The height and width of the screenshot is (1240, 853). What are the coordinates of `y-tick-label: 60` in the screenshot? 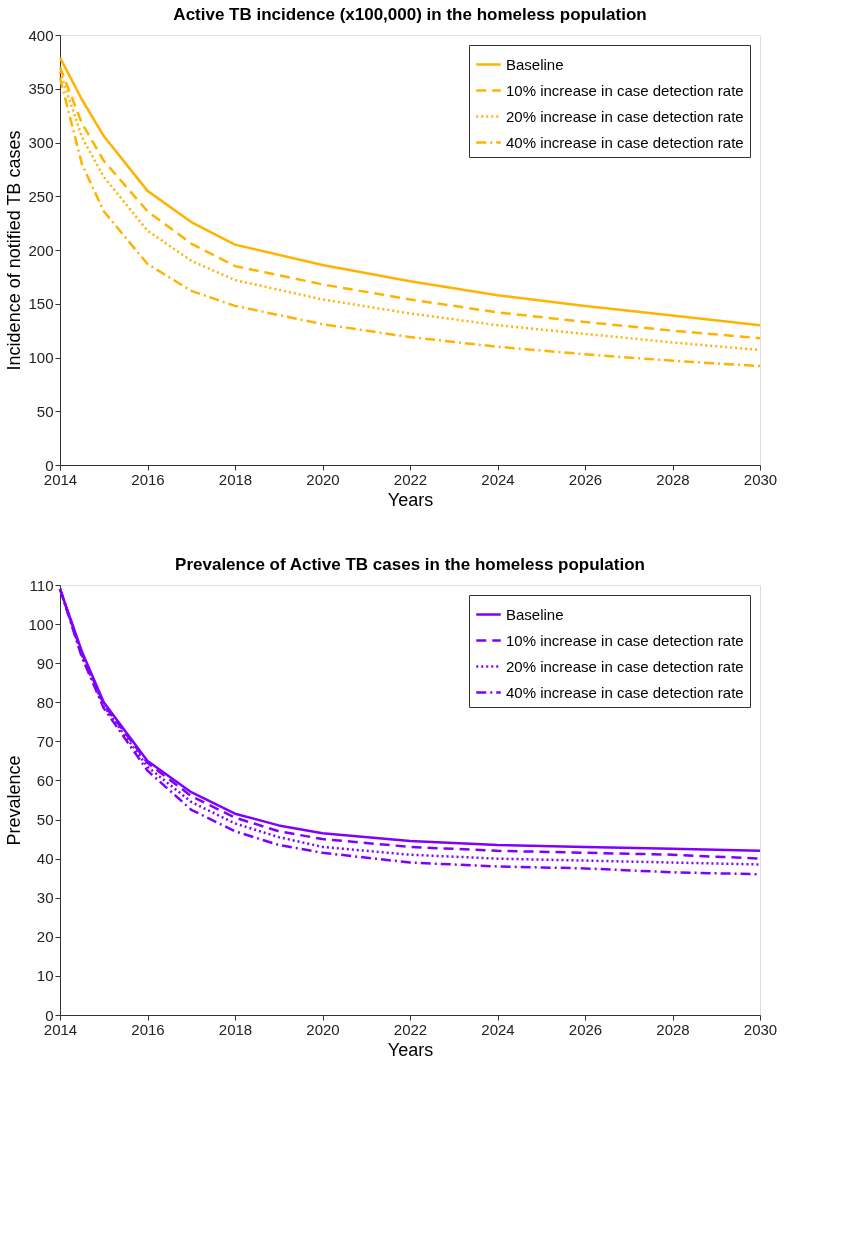 It's located at (45, 780).